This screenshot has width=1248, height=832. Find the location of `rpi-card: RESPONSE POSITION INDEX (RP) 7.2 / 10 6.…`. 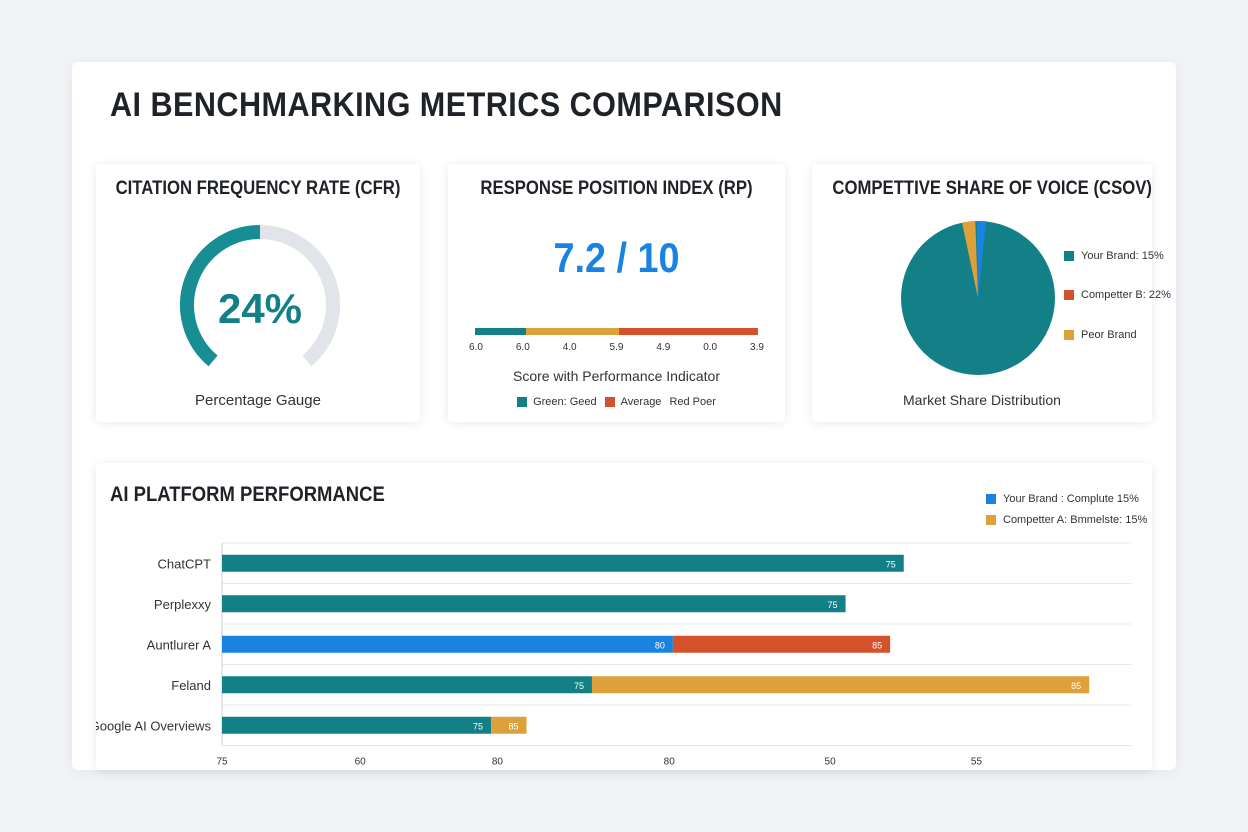

rpi-card: RESPONSE POSITION INDEX (RP) 7.2 / 10 6.… is located at coordinates (616, 293).